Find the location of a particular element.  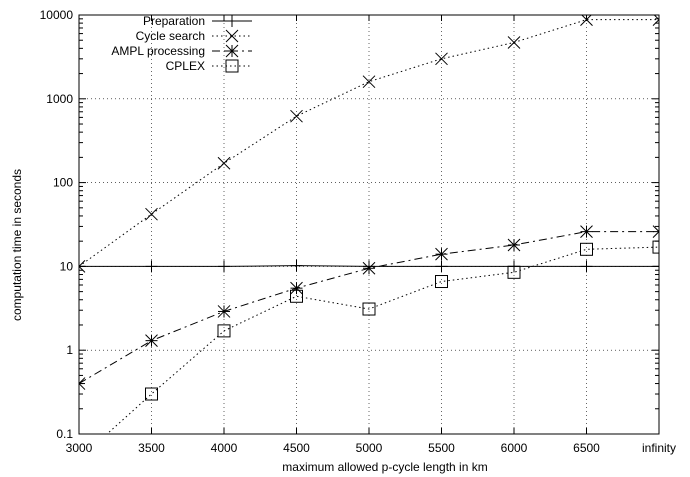

x-tick-label: 6000 is located at coordinates (514, 448).